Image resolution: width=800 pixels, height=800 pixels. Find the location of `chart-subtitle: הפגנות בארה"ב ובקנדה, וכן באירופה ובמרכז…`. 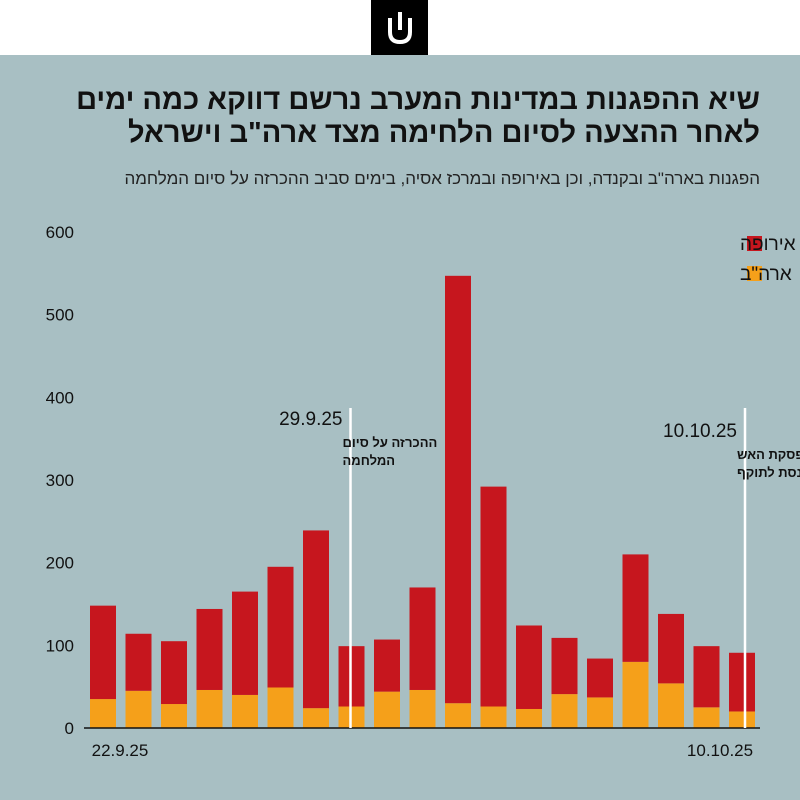

chart-subtitle: הפגנות בארה"ב ובקנדה, וכן באירופה ובמרכז… is located at coordinates (442, 178).